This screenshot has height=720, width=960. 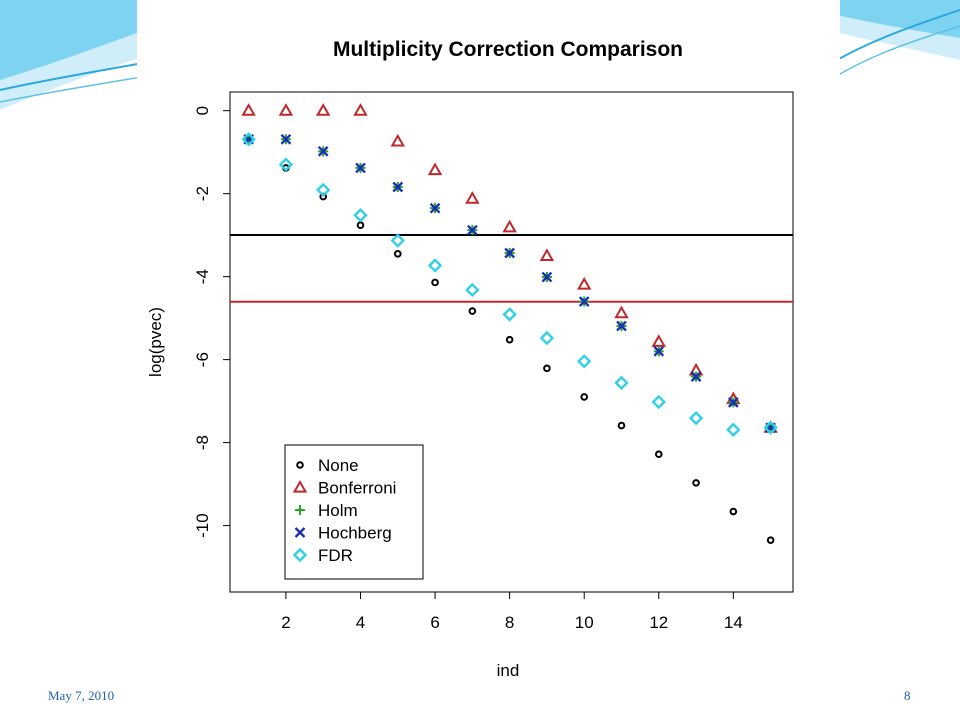 What do you see at coordinates (511, 268) in the screenshot?
I see `reference-lines` at bounding box center [511, 268].